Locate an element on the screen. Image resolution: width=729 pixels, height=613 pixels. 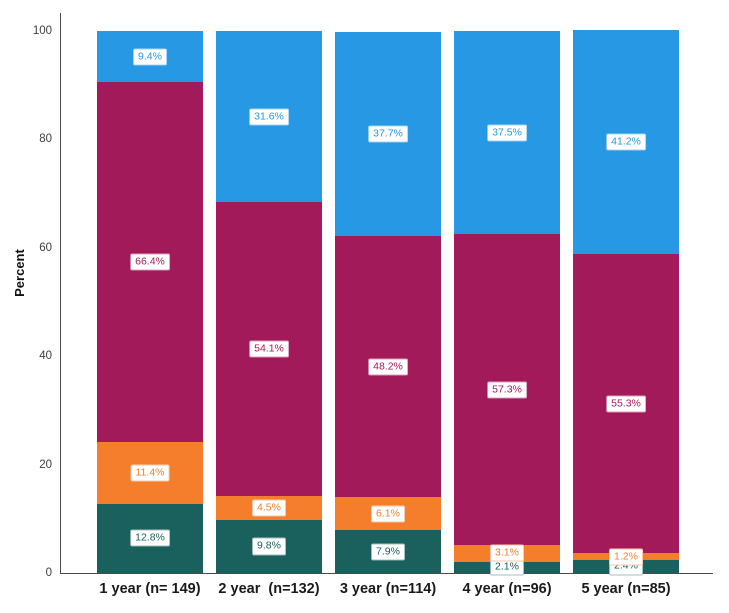
maroon-segment: 48.2% is located at coordinates (388, 366).